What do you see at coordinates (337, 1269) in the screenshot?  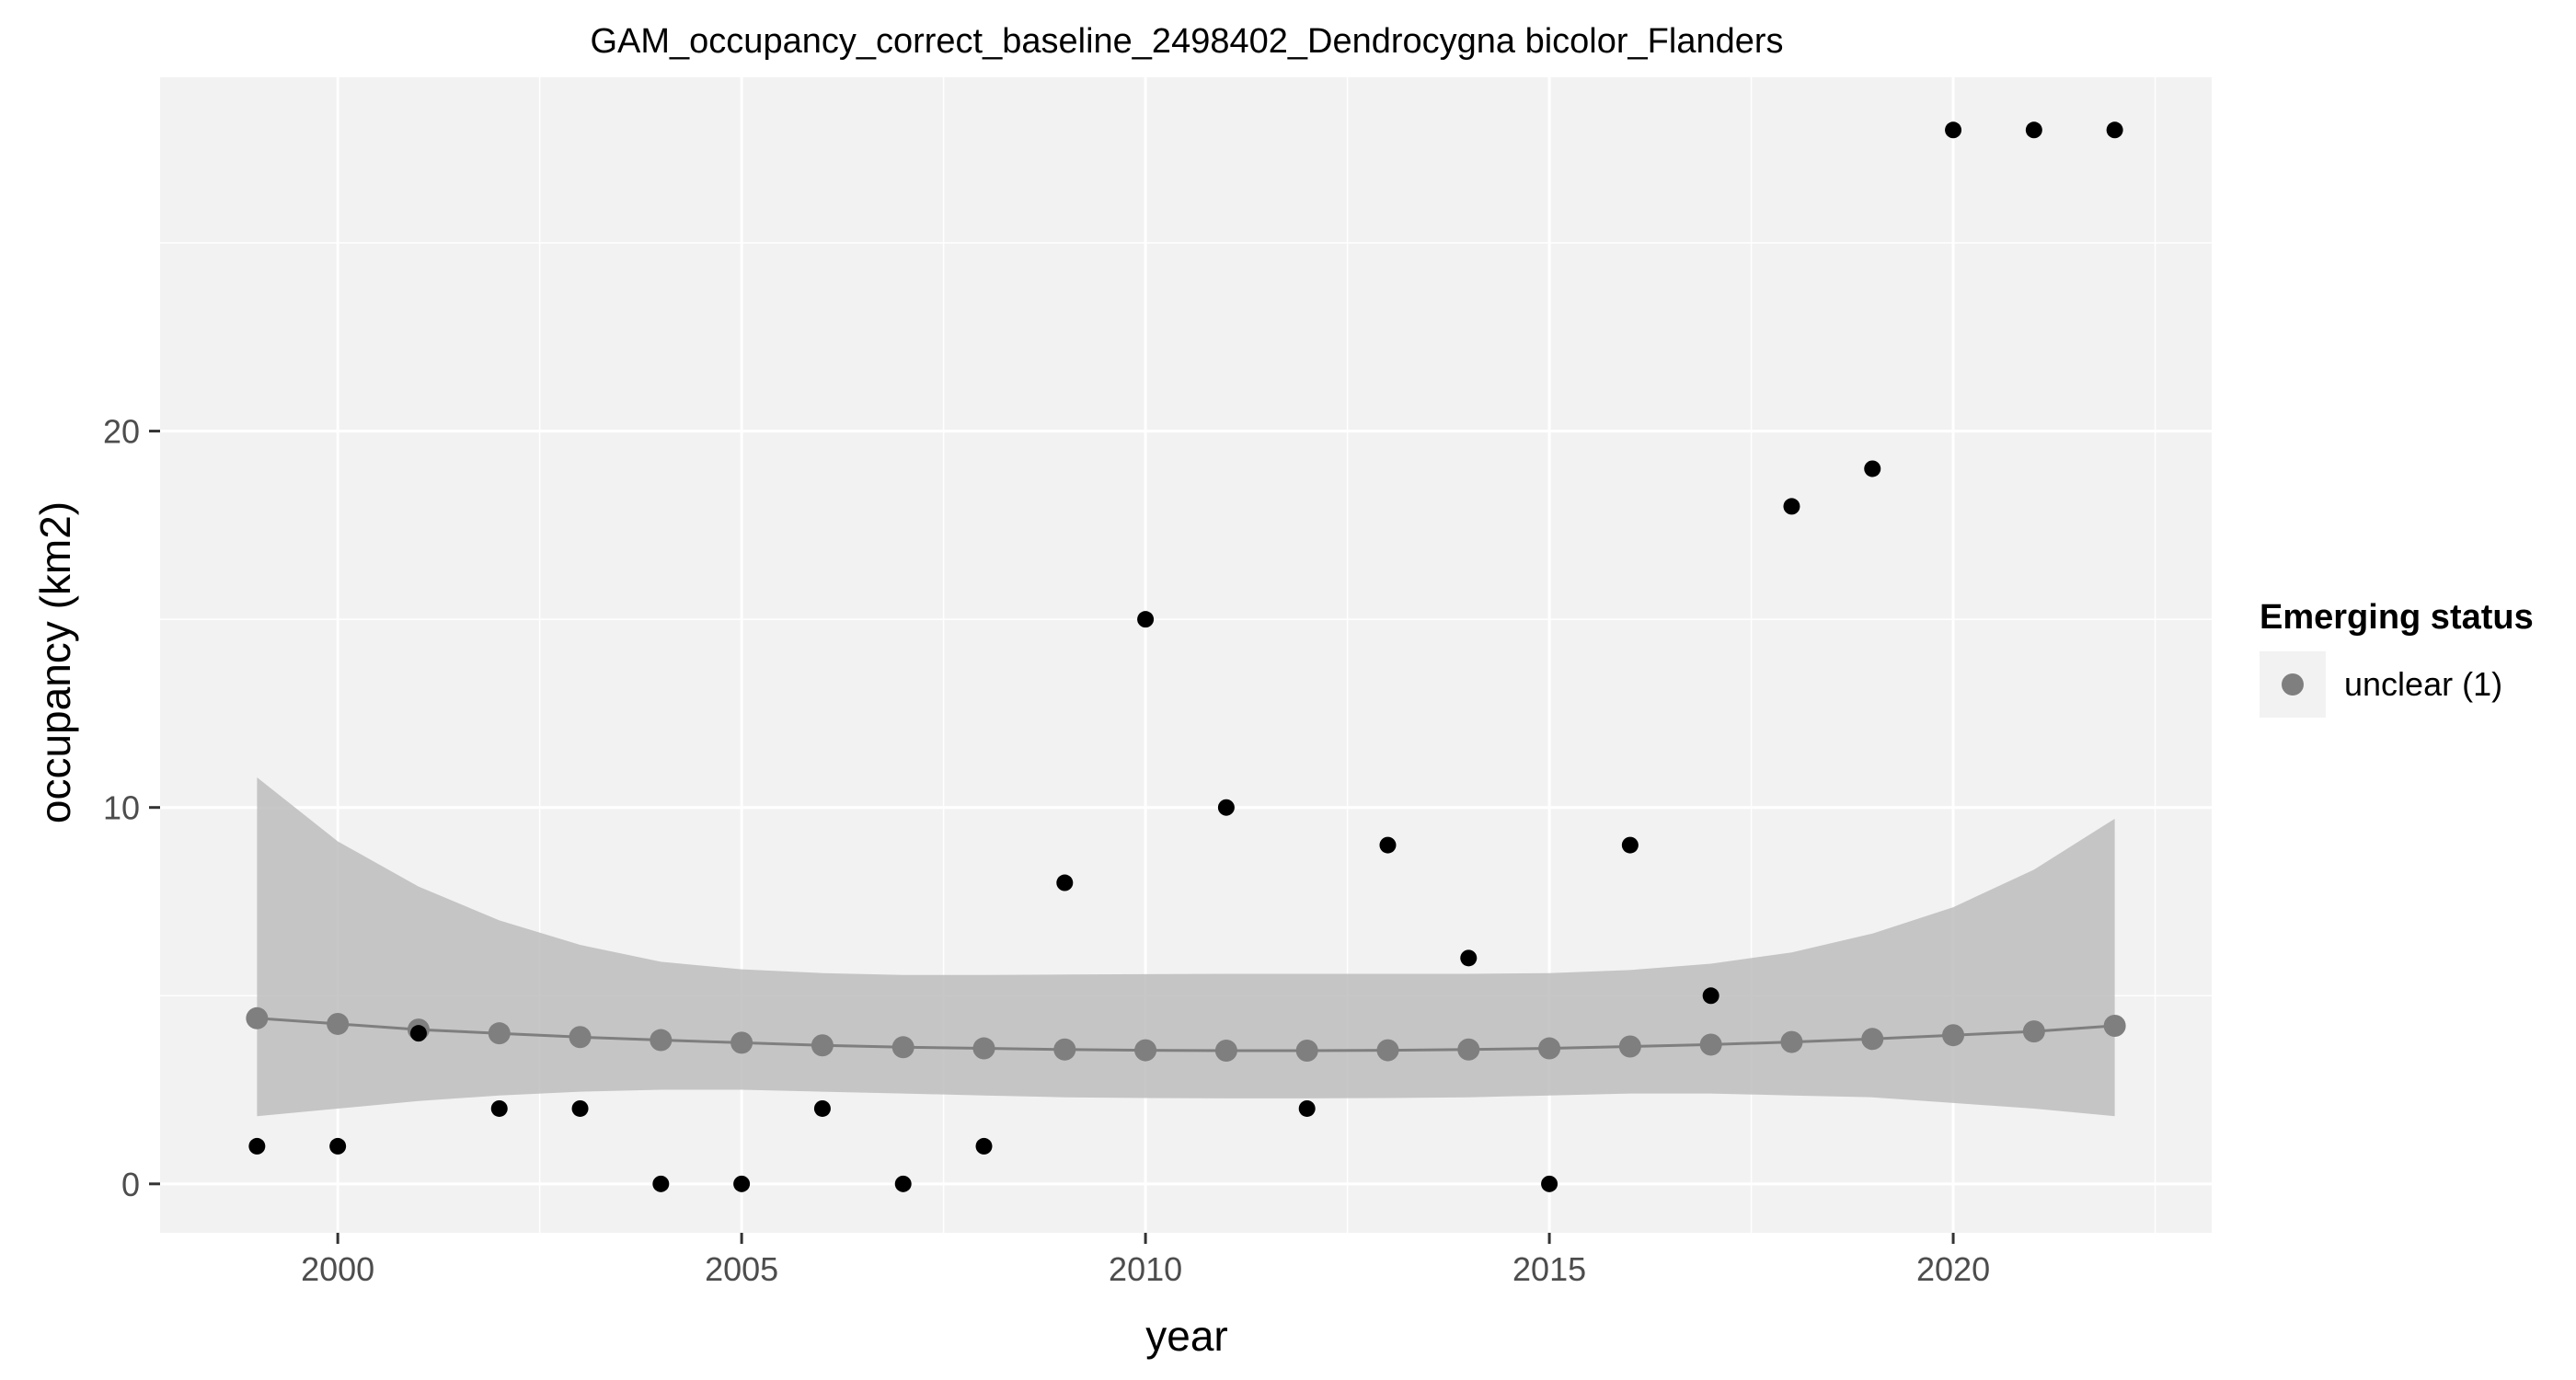 I see `x-tick-label: 2000` at bounding box center [337, 1269].